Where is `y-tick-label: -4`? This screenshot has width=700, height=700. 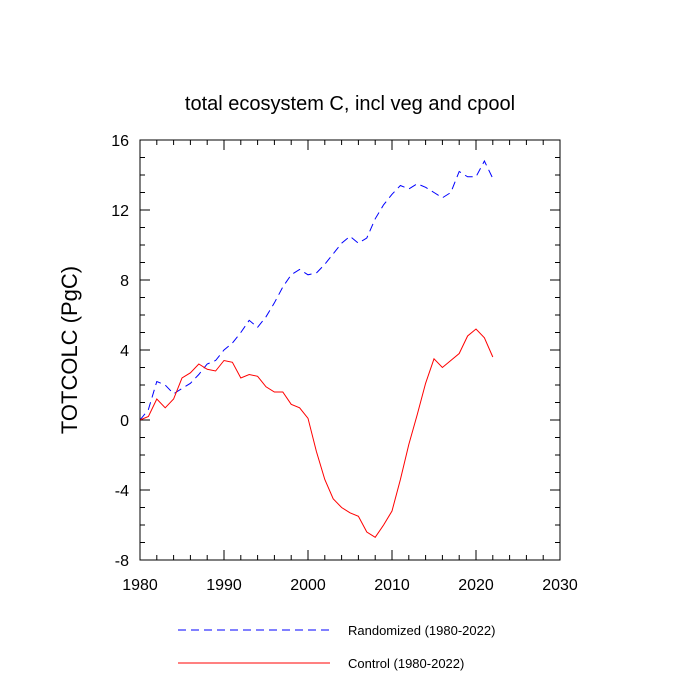
y-tick-label: -4 is located at coordinates (122, 491).